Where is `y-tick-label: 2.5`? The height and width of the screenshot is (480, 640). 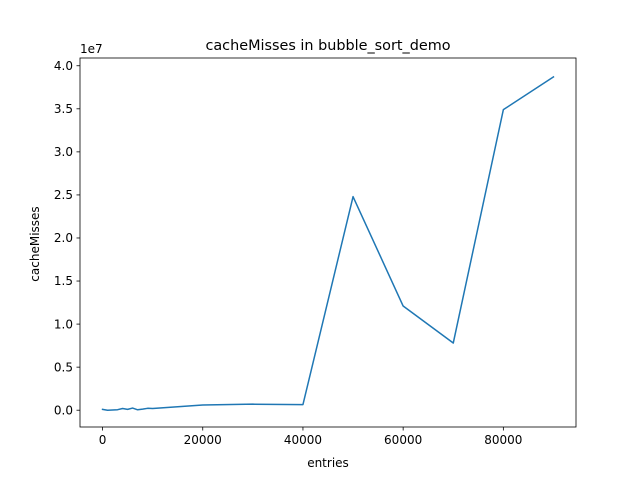 y-tick-label: 2.5 is located at coordinates (63, 195).